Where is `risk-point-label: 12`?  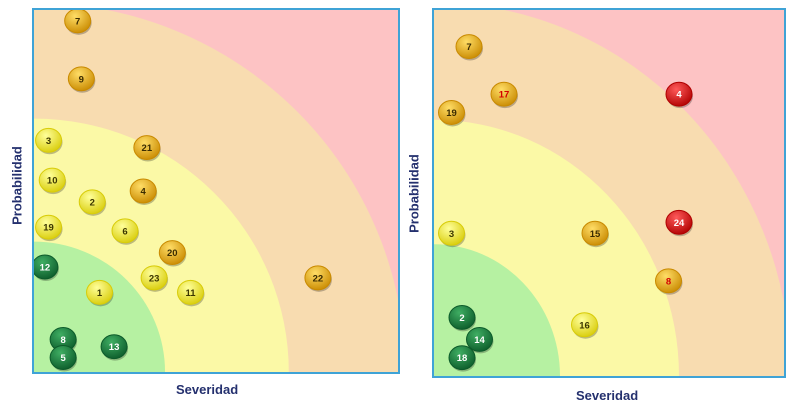 risk-point-label: 12 is located at coordinates (45, 268).